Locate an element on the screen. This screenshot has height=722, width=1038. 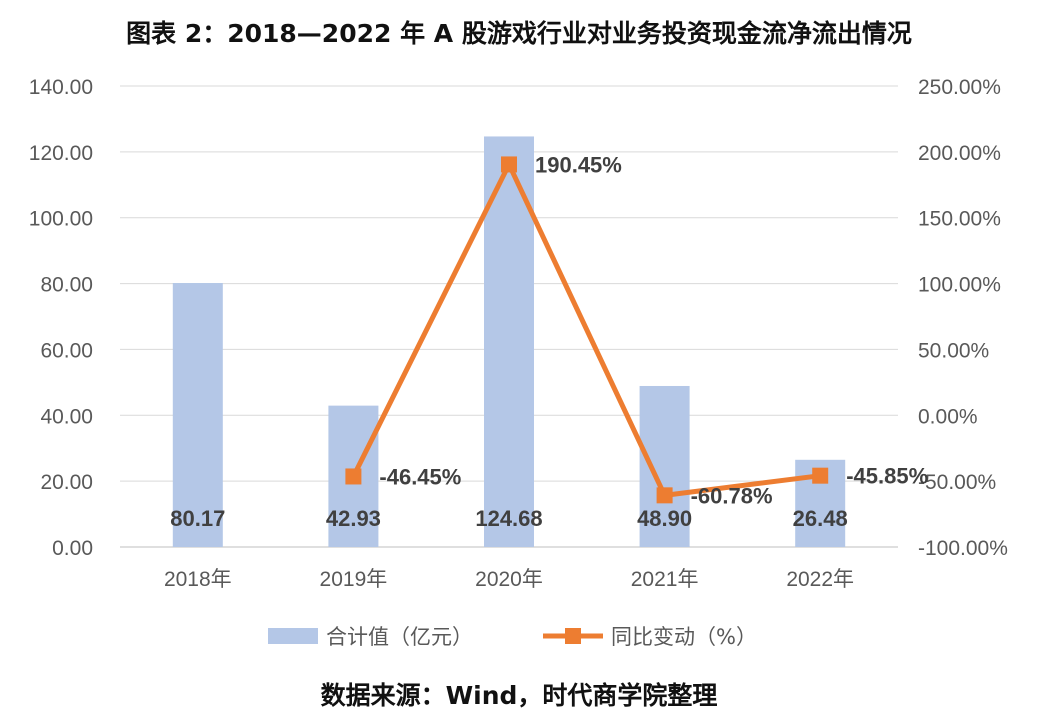
x-axis-tick-label: 2021年 is located at coordinates (665, 579).